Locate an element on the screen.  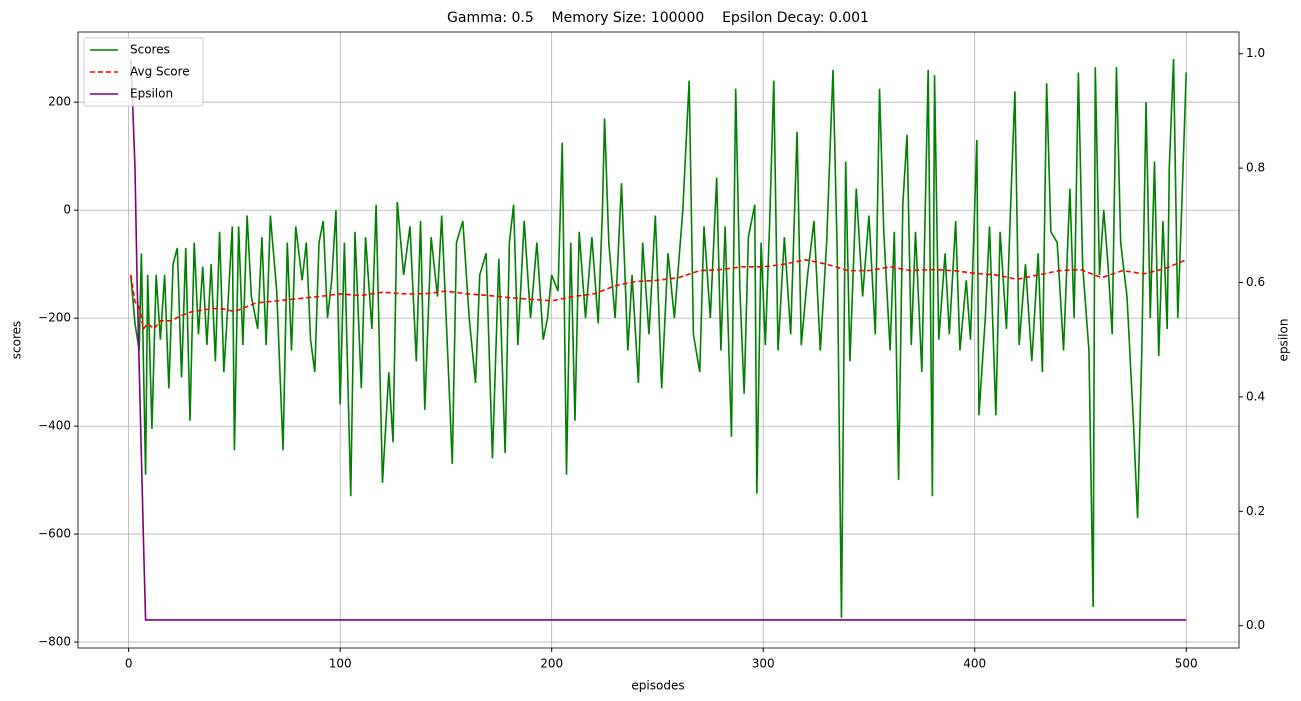
y-tick-label: 200 is located at coordinates (59, 102).